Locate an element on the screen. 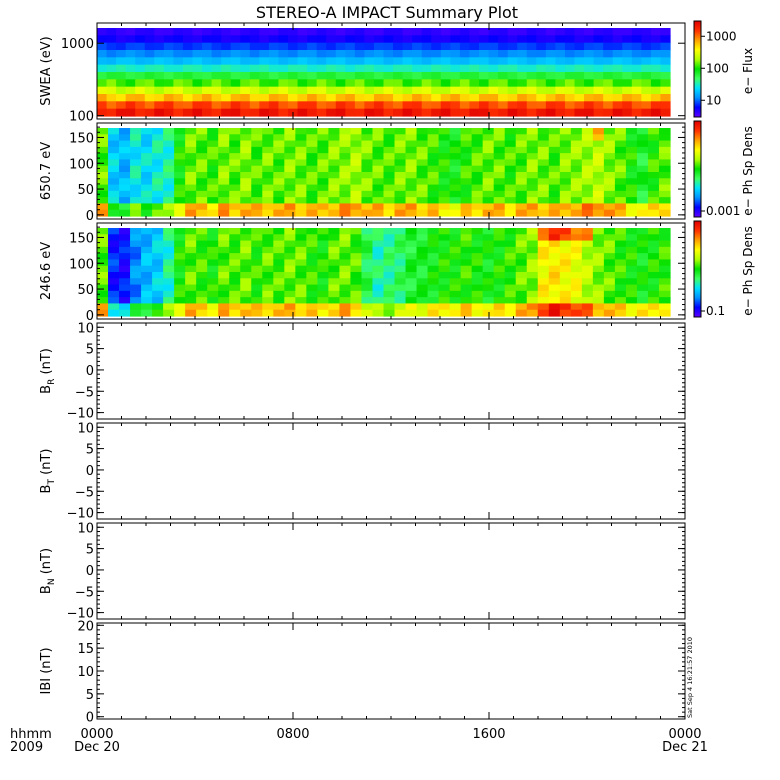 The width and height of the screenshot is (780, 780). y-tick-label: −5 is located at coordinates (84, 392).